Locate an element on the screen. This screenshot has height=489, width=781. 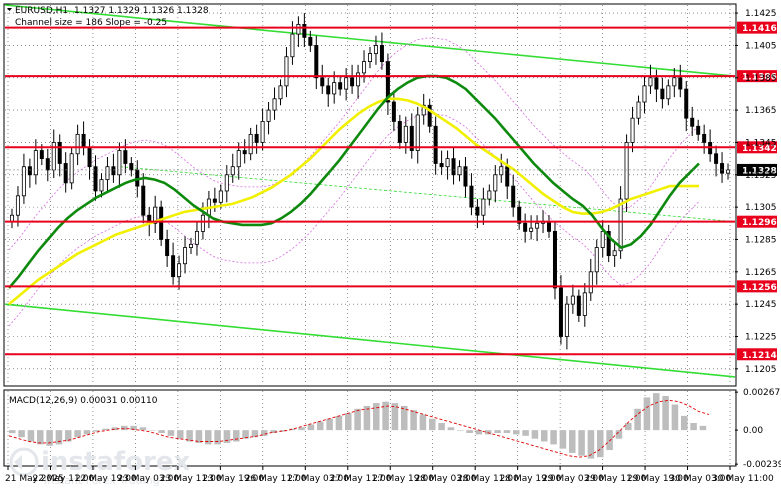
time-tick-label: 28 May 19:00 is located at coordinates (531, 479).